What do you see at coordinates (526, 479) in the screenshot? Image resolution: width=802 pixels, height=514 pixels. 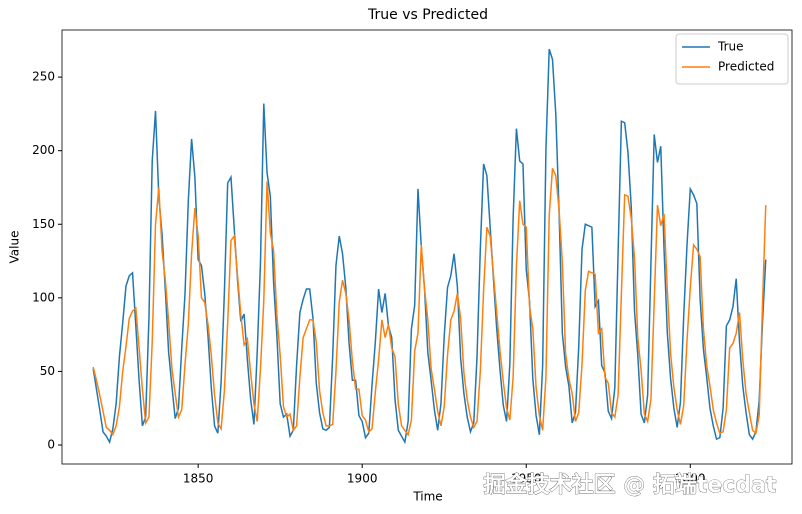 I see `x-tick-label: 1950` at bounding box center [526, 479].